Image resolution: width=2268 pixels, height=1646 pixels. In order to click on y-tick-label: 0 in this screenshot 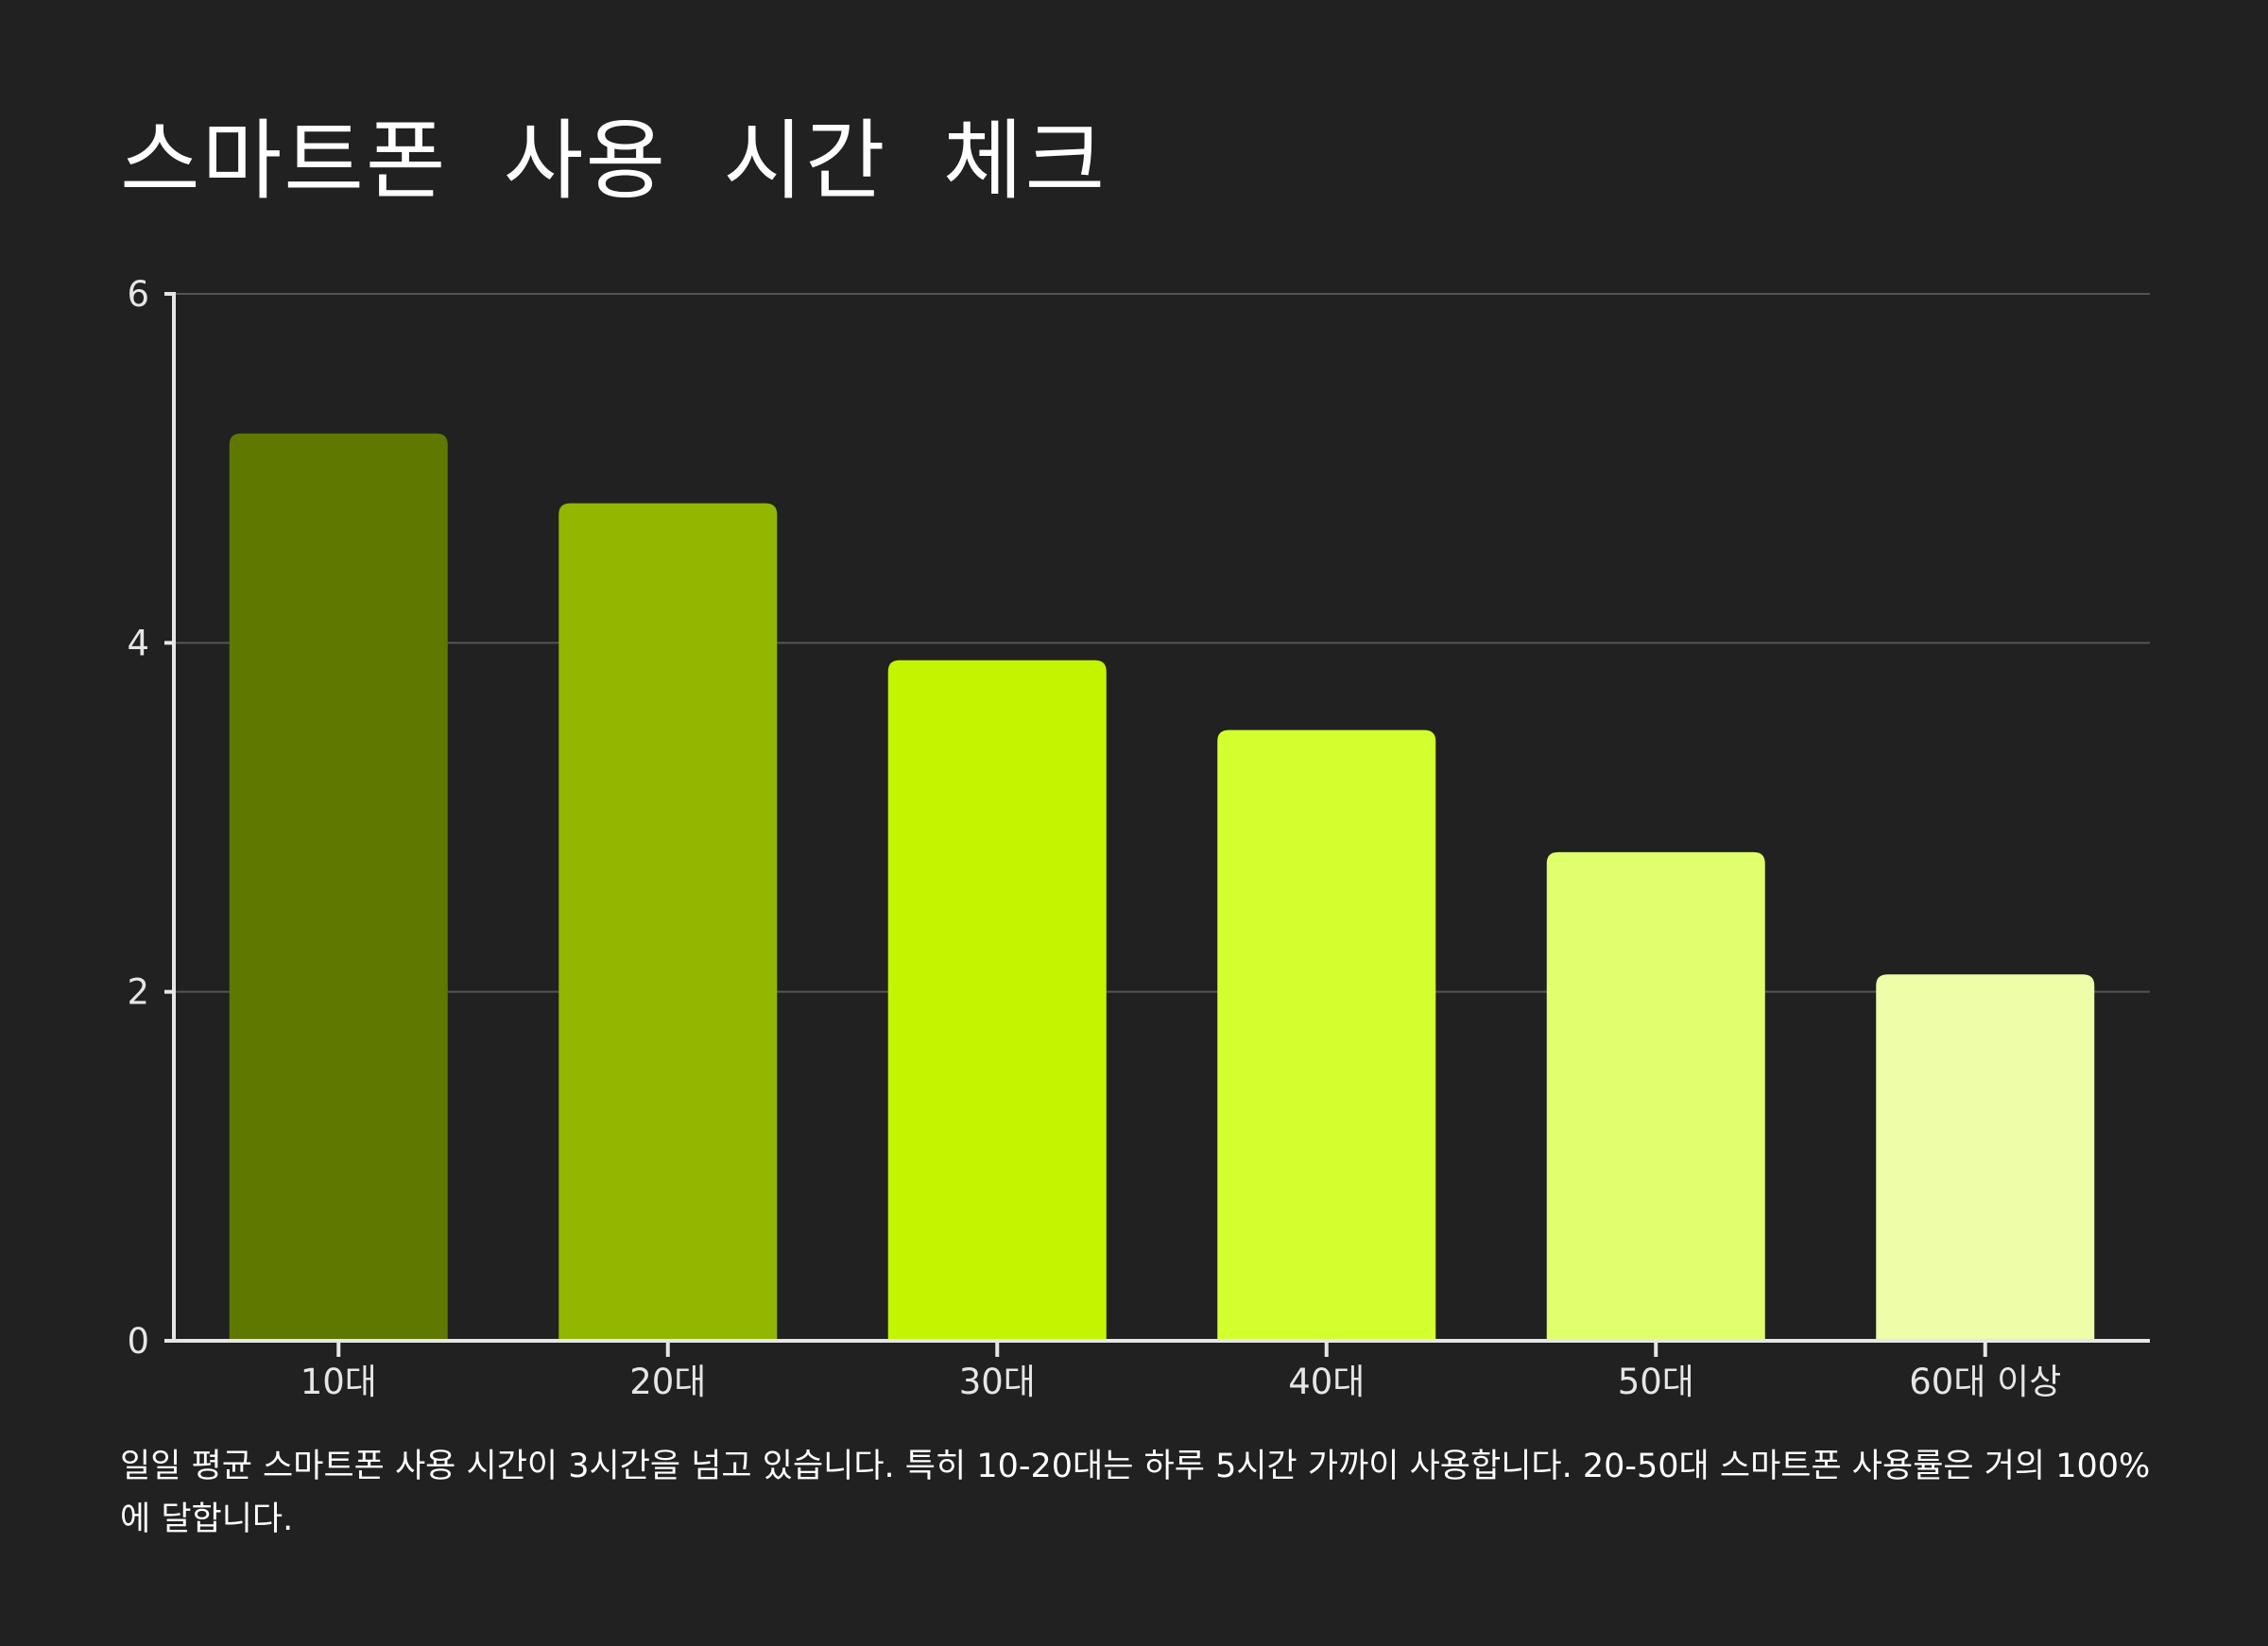, I will do `click(138, 1341)`.